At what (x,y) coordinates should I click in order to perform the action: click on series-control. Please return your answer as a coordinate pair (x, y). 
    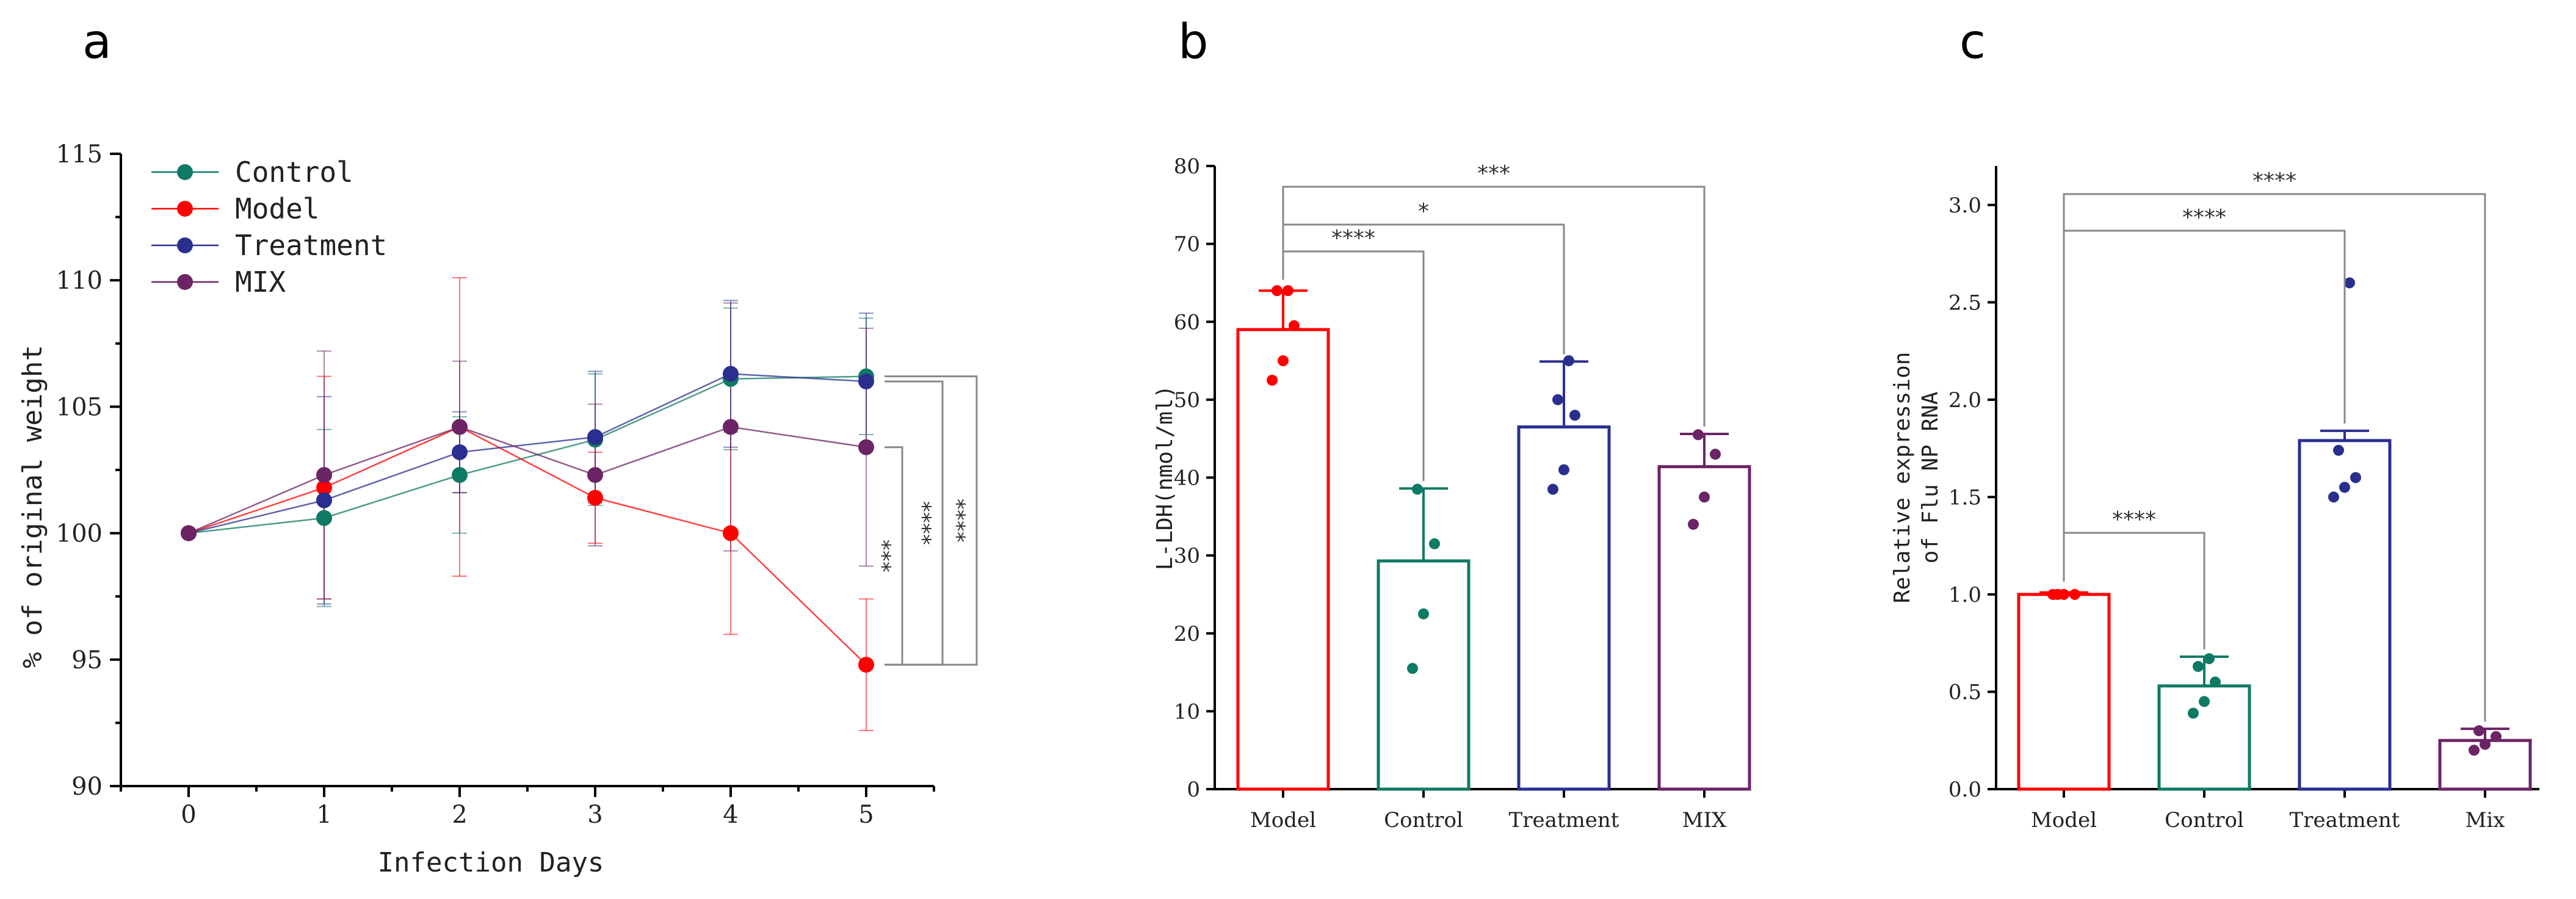
    Looking at the image, I should click on (531, 457).